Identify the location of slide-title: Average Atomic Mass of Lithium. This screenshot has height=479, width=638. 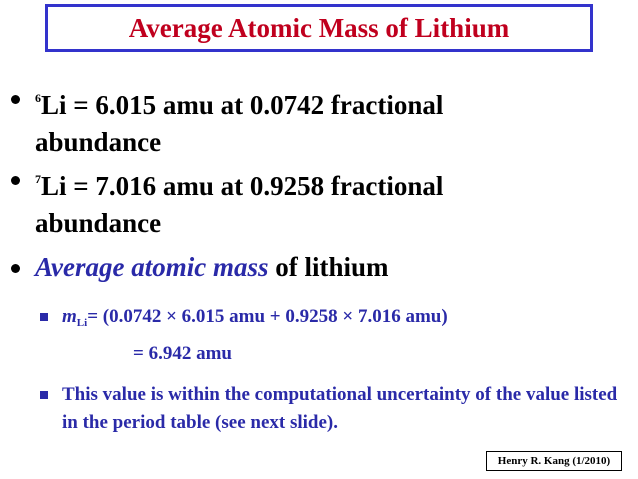
(319, 28).